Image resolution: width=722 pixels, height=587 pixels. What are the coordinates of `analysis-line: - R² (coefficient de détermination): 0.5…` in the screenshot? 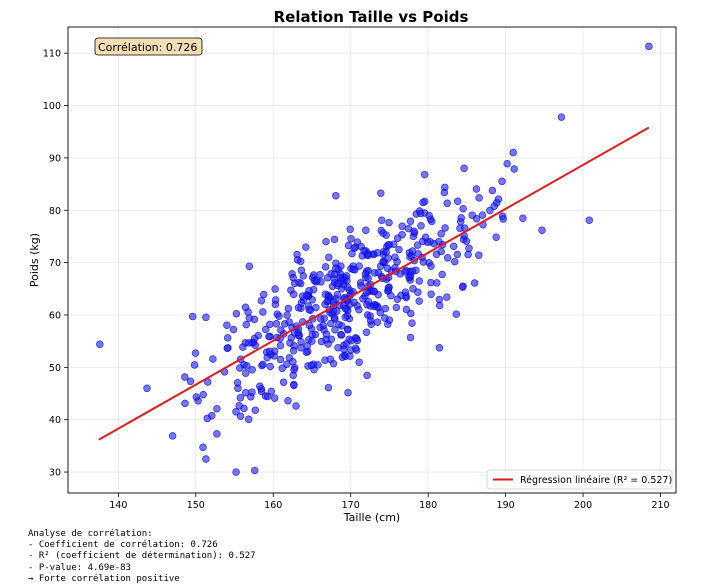 It's located at (142, 556).